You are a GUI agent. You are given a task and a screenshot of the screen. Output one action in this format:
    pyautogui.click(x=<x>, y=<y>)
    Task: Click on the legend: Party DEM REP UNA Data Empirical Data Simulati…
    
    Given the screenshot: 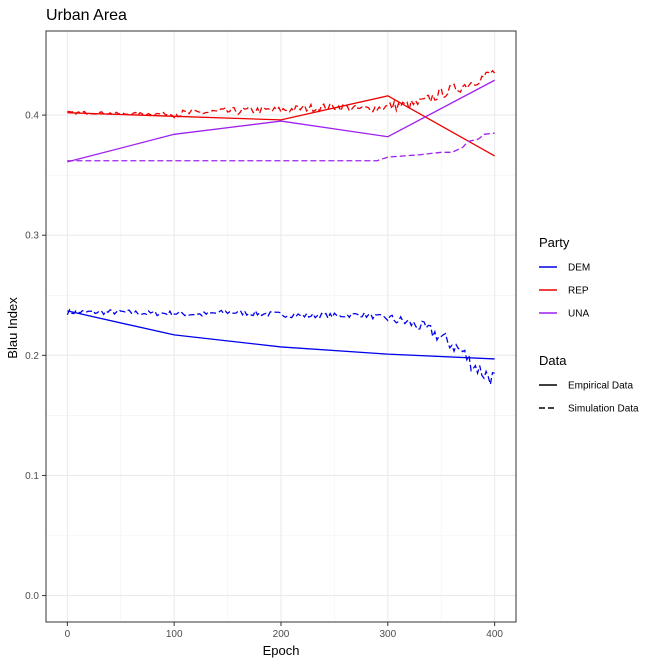 What is the action you would take?
    pyautogui.click(x=589, y=325)
    